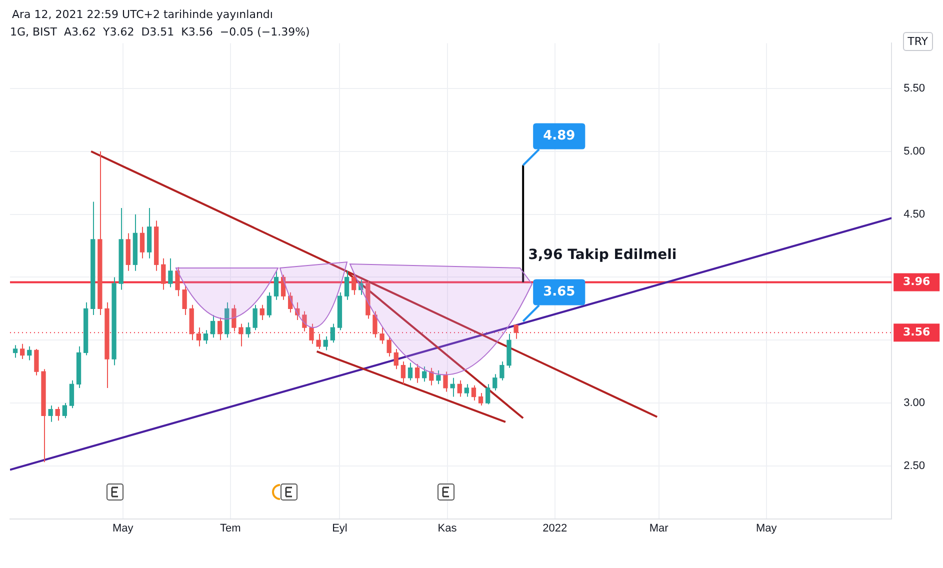  Describe the element at coordinates (555, 528) in the screenshot. I see `x-tick-label: 2022` at that location.